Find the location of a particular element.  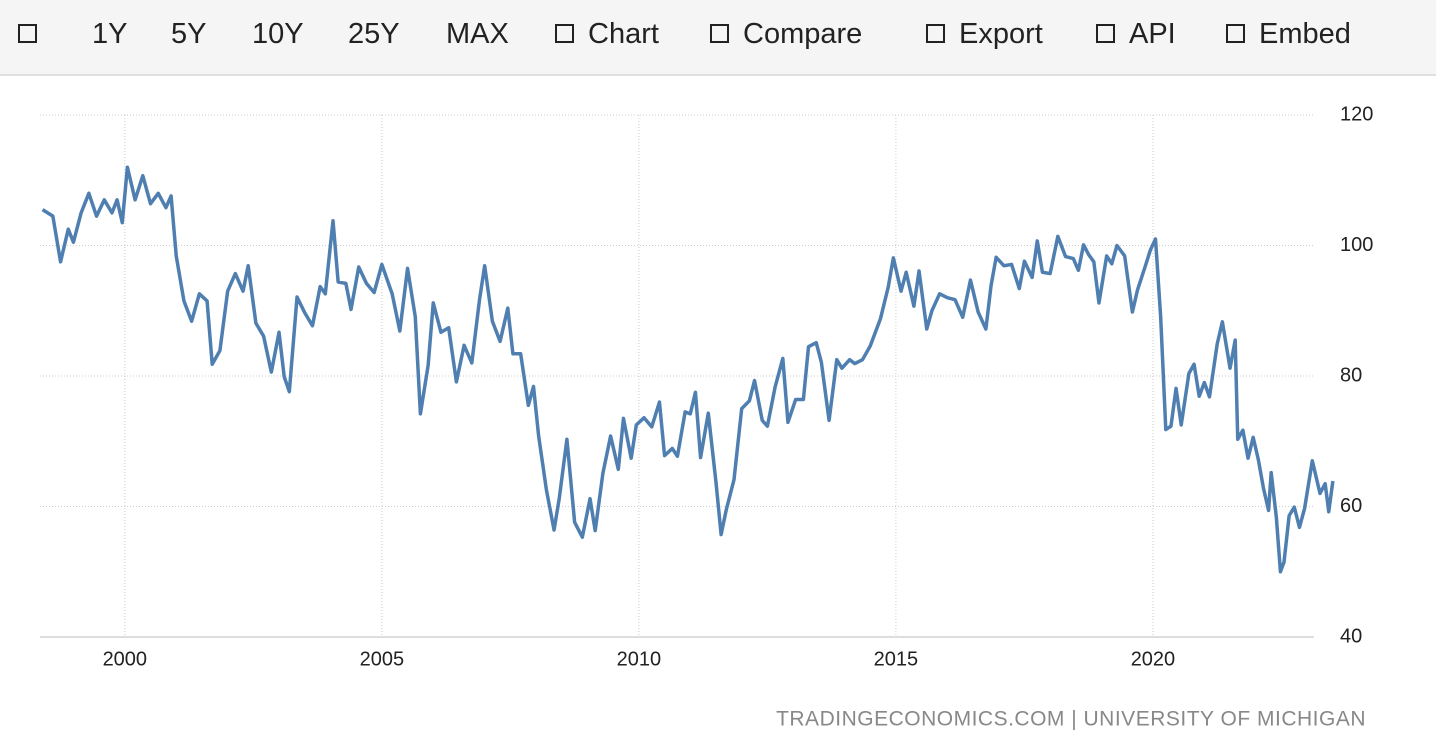

toolbar-button: Compare is located at coordinates (786, 34).